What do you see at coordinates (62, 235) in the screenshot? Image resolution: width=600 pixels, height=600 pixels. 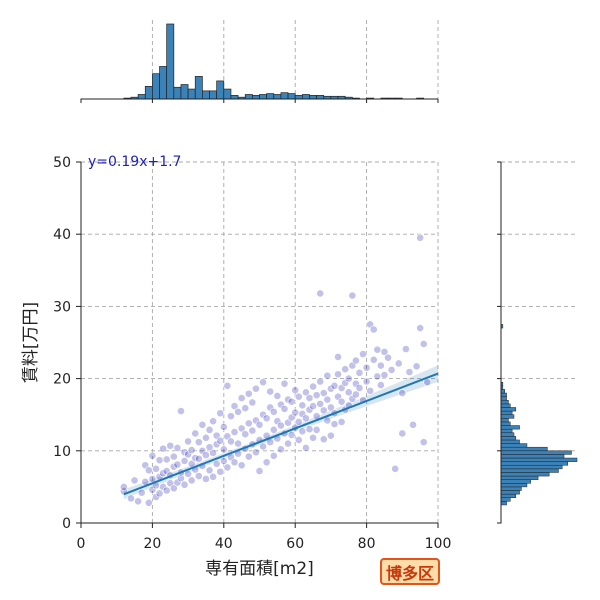 I see `y-tick-label: 40` at bounding box center [62, 235].